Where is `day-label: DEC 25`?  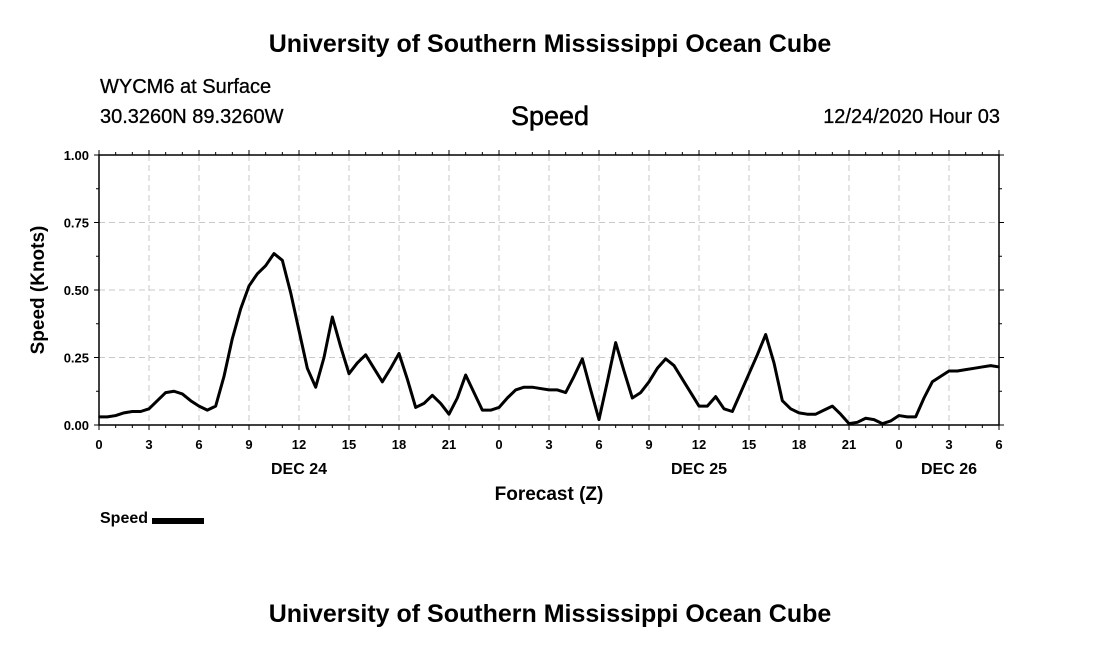 day-label: DEC 25 is located at coordinates (699, 469).